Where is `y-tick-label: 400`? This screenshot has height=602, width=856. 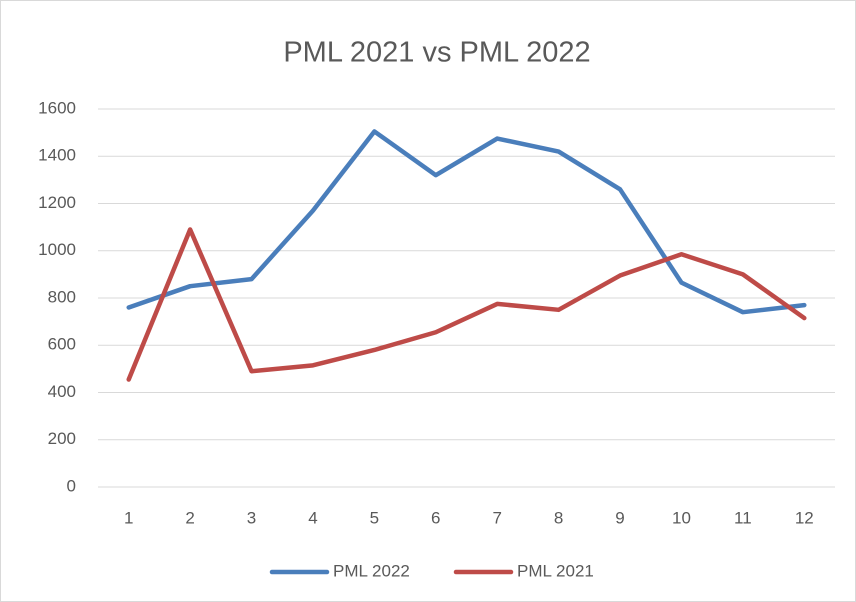 y-tick-label: 400 is located at coordinates (62, 391).